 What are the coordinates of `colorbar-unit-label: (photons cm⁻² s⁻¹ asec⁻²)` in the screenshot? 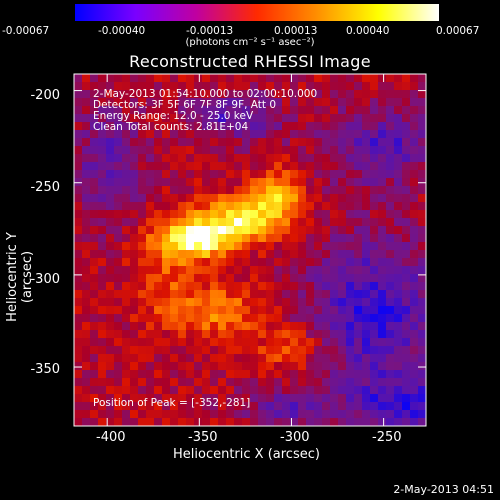 It's located at (250, 42).